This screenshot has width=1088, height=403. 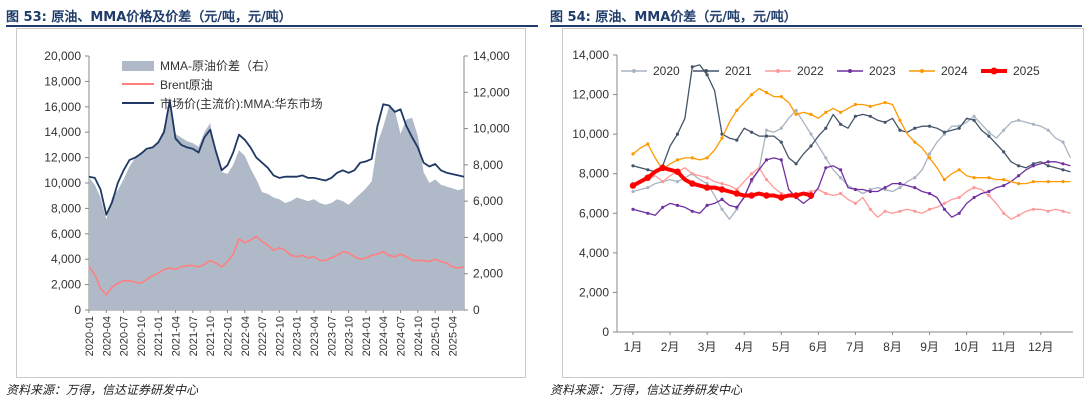 I want to click on x-tick-label: 2023-01, so click(x=298, y=336).